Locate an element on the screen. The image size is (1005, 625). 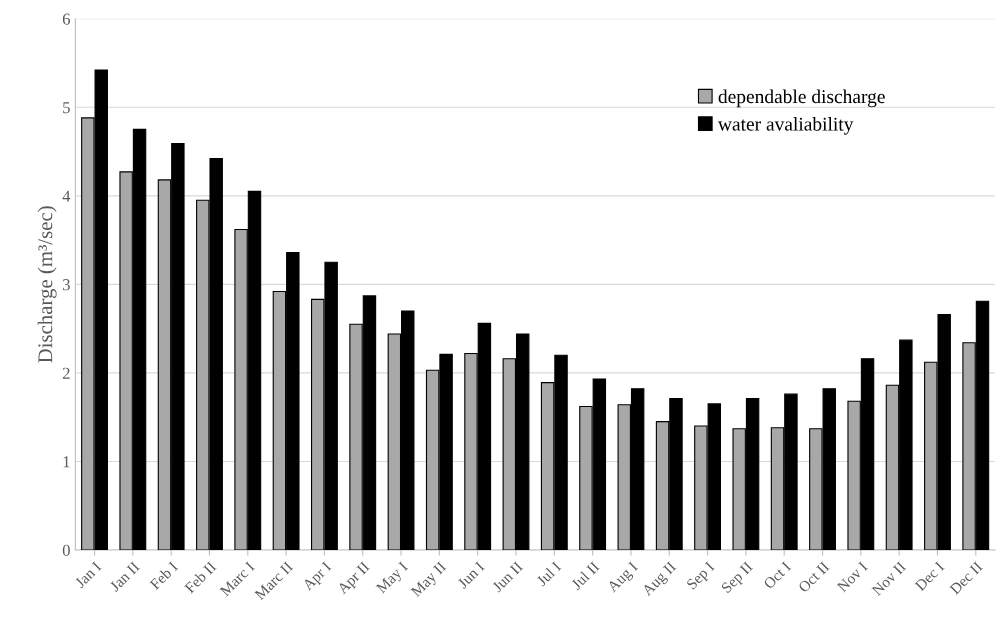
x-tick-label: Oct II is located at coordinates (813, 577).